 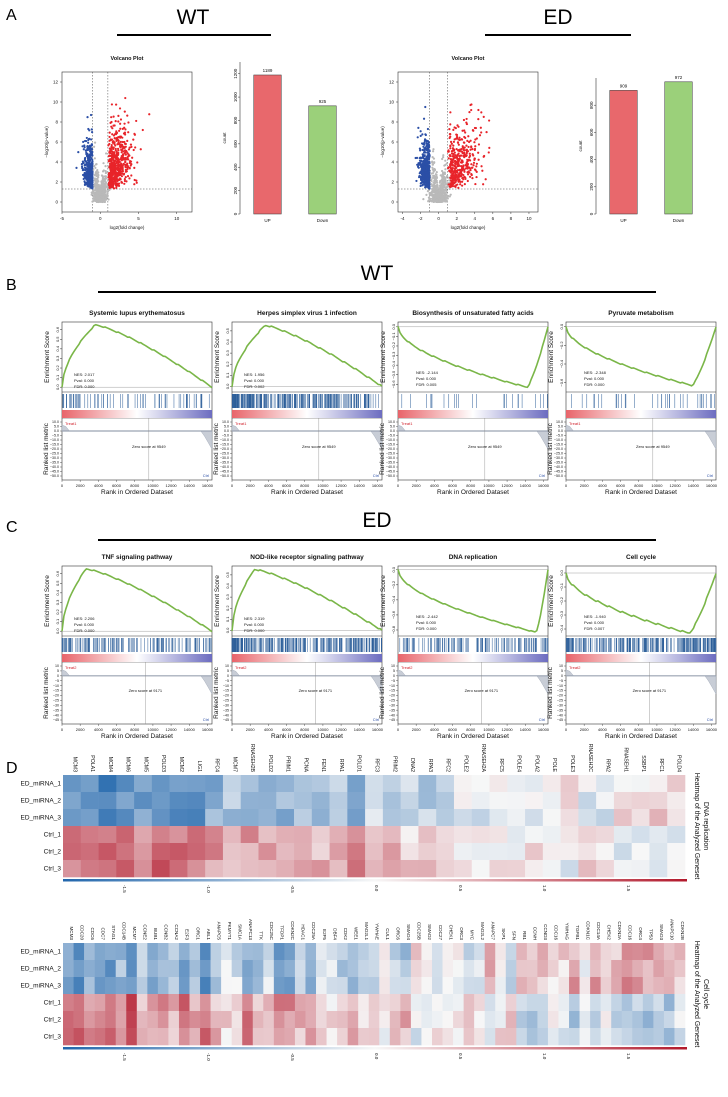 I want to click on rank-xtick: 0, so click(x=398, y=485).